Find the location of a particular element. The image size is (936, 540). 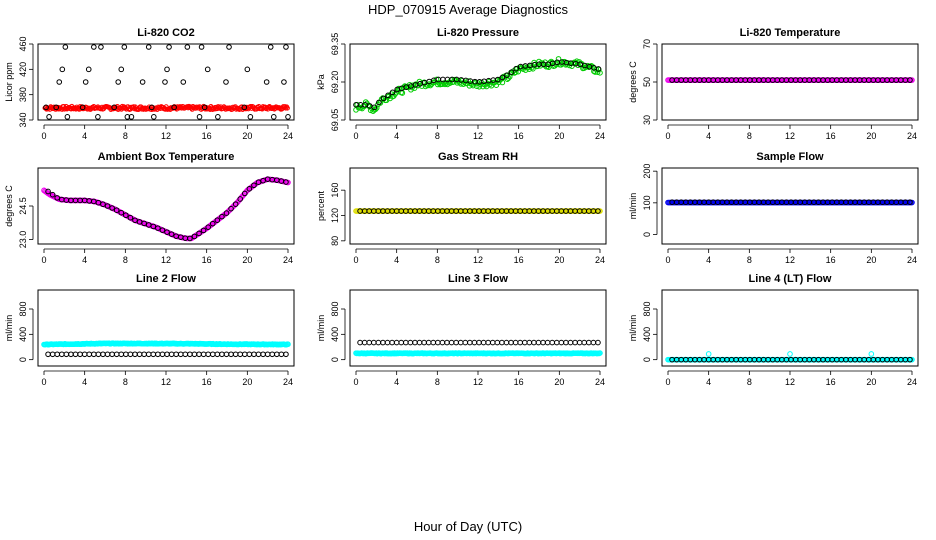

y-axis-label: percent is located at coordinates (321, 205).